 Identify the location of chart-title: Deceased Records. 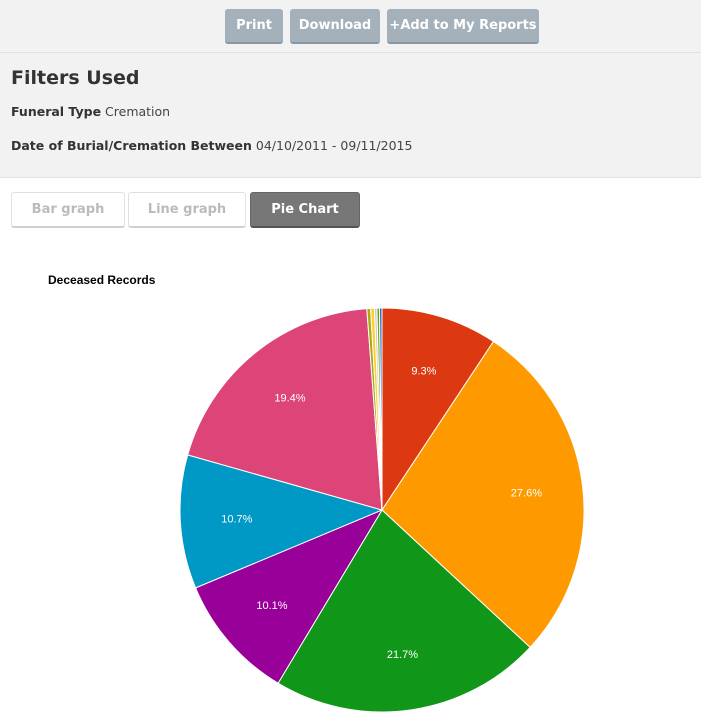
(102, 280).